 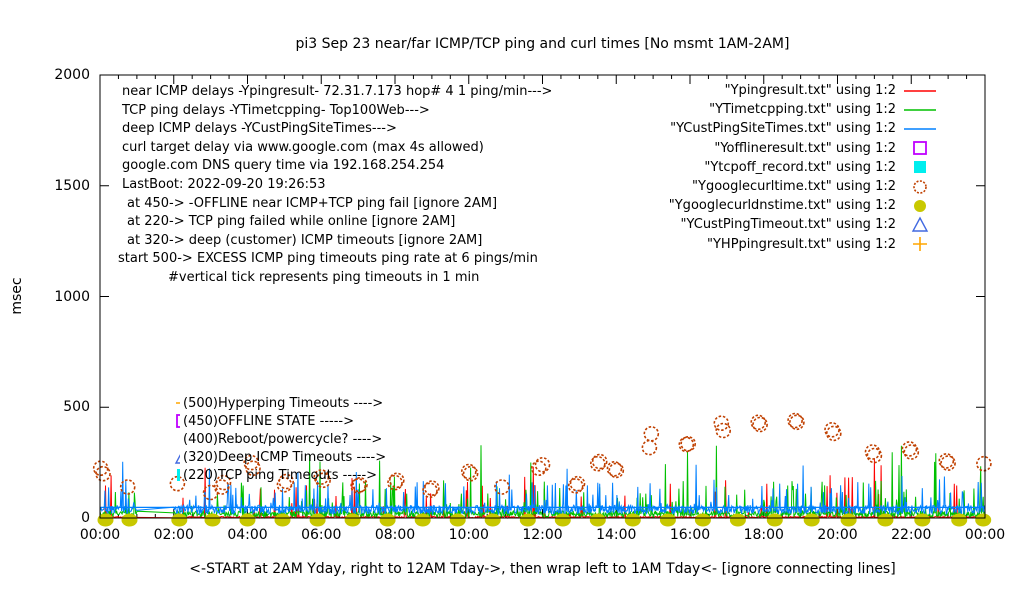 What do you see at coordinates (804, 186) in the screenshot?
I see `legend-row: "Ygooglecurltime.txt" using 1:2` at bounding box center [804, 186].